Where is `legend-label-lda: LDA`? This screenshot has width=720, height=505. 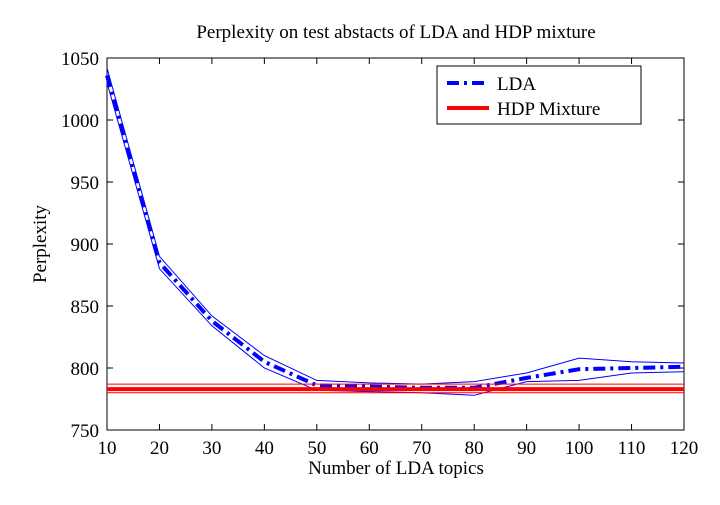 legend-label-lda: LDA is located at coordinates (516, 84).